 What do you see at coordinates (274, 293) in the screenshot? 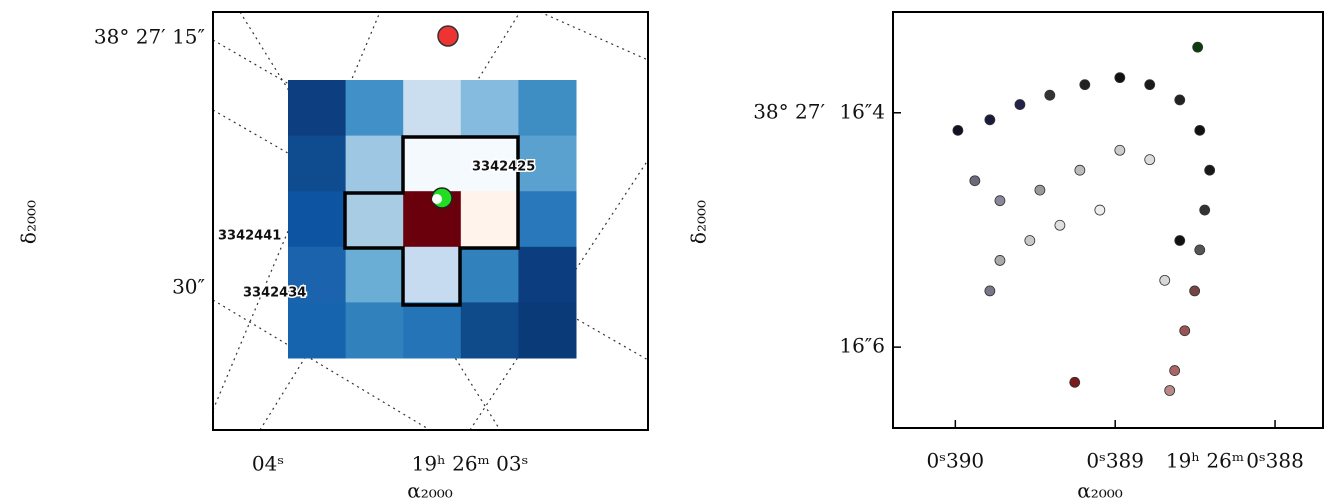
I see `annotation: 3342434` at bounding box center [274, 293].